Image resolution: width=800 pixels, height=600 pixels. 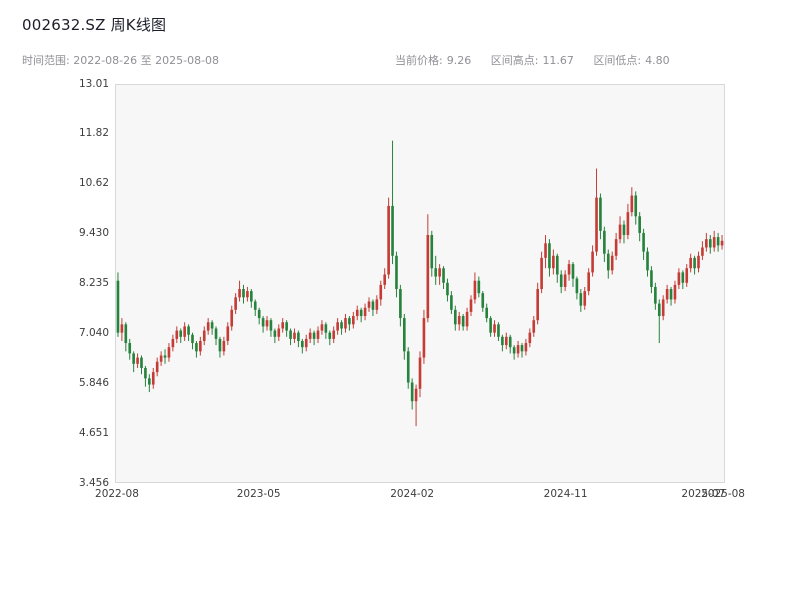 I want to click on time-range-label: 时间范围: 2022-08-26 至 2025-08-08, so click(x=121, y=60).